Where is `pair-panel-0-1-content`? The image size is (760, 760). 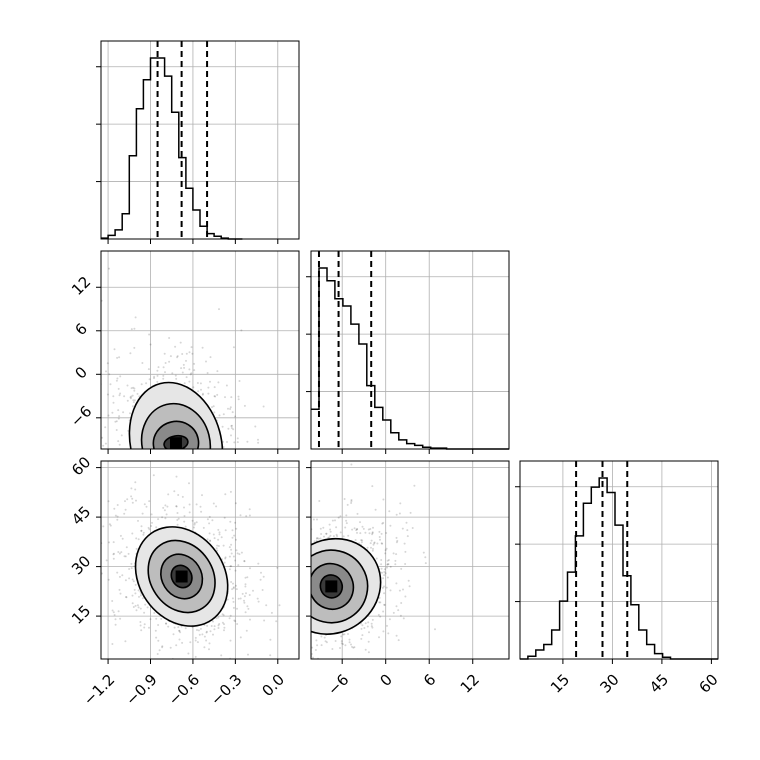
pair-panel-0-1-content is located at coordinates (181, 363).